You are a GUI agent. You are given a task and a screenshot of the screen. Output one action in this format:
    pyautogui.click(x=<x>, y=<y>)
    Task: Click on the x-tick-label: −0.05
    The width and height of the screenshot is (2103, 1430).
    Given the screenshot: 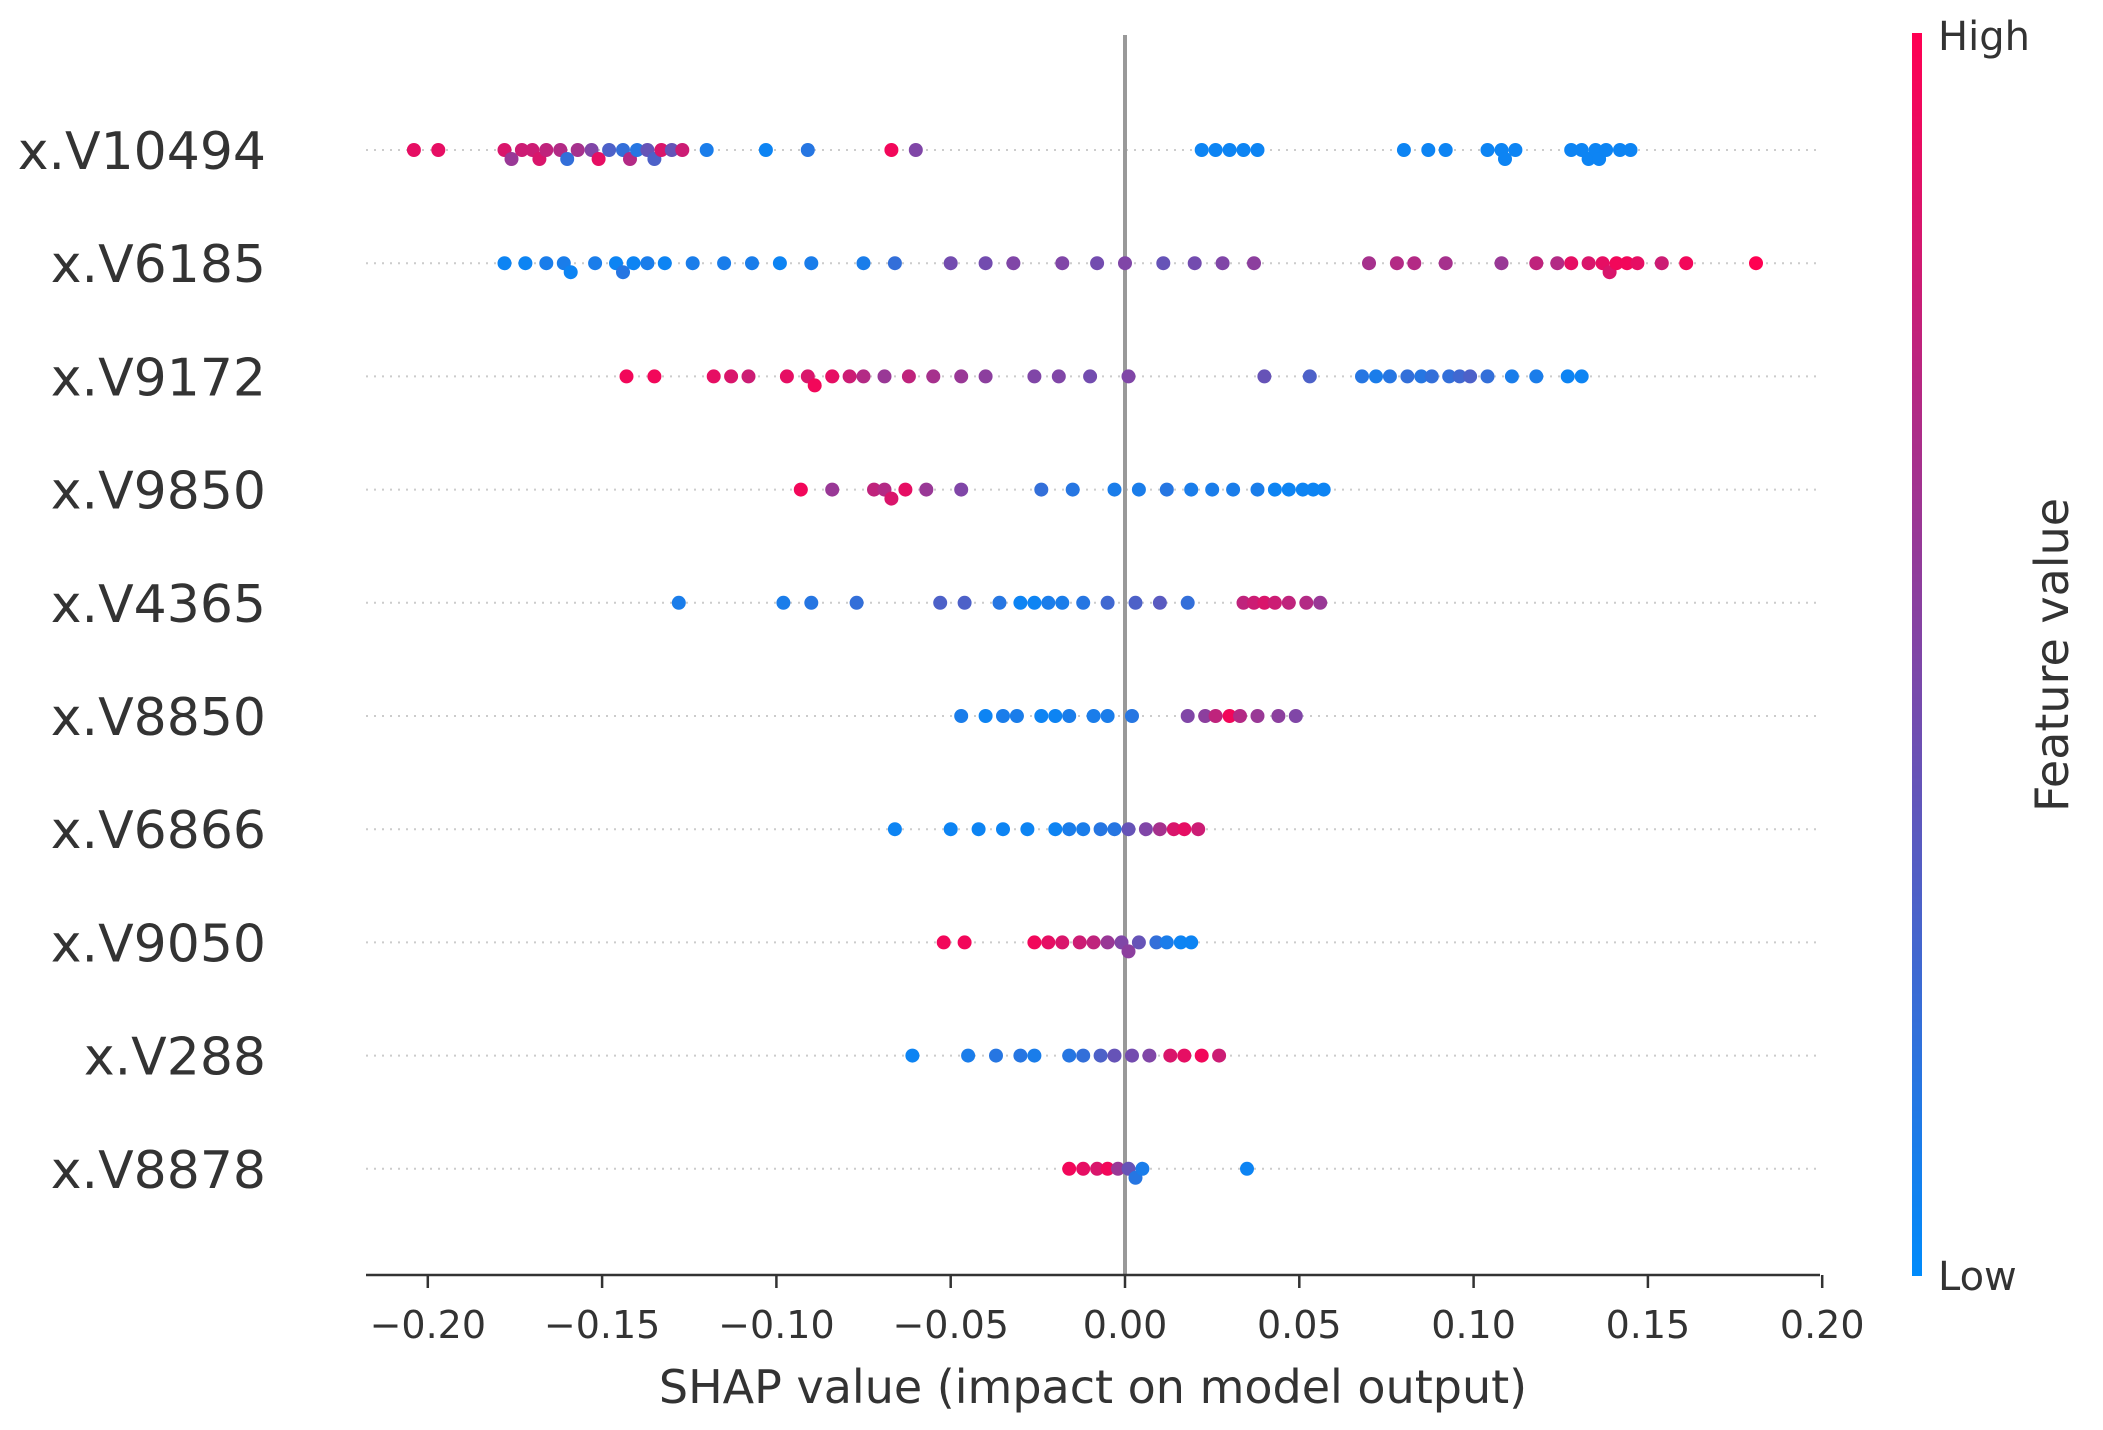 What is the action you would take?
    pyautogui.click(x=950, y=1325)
    